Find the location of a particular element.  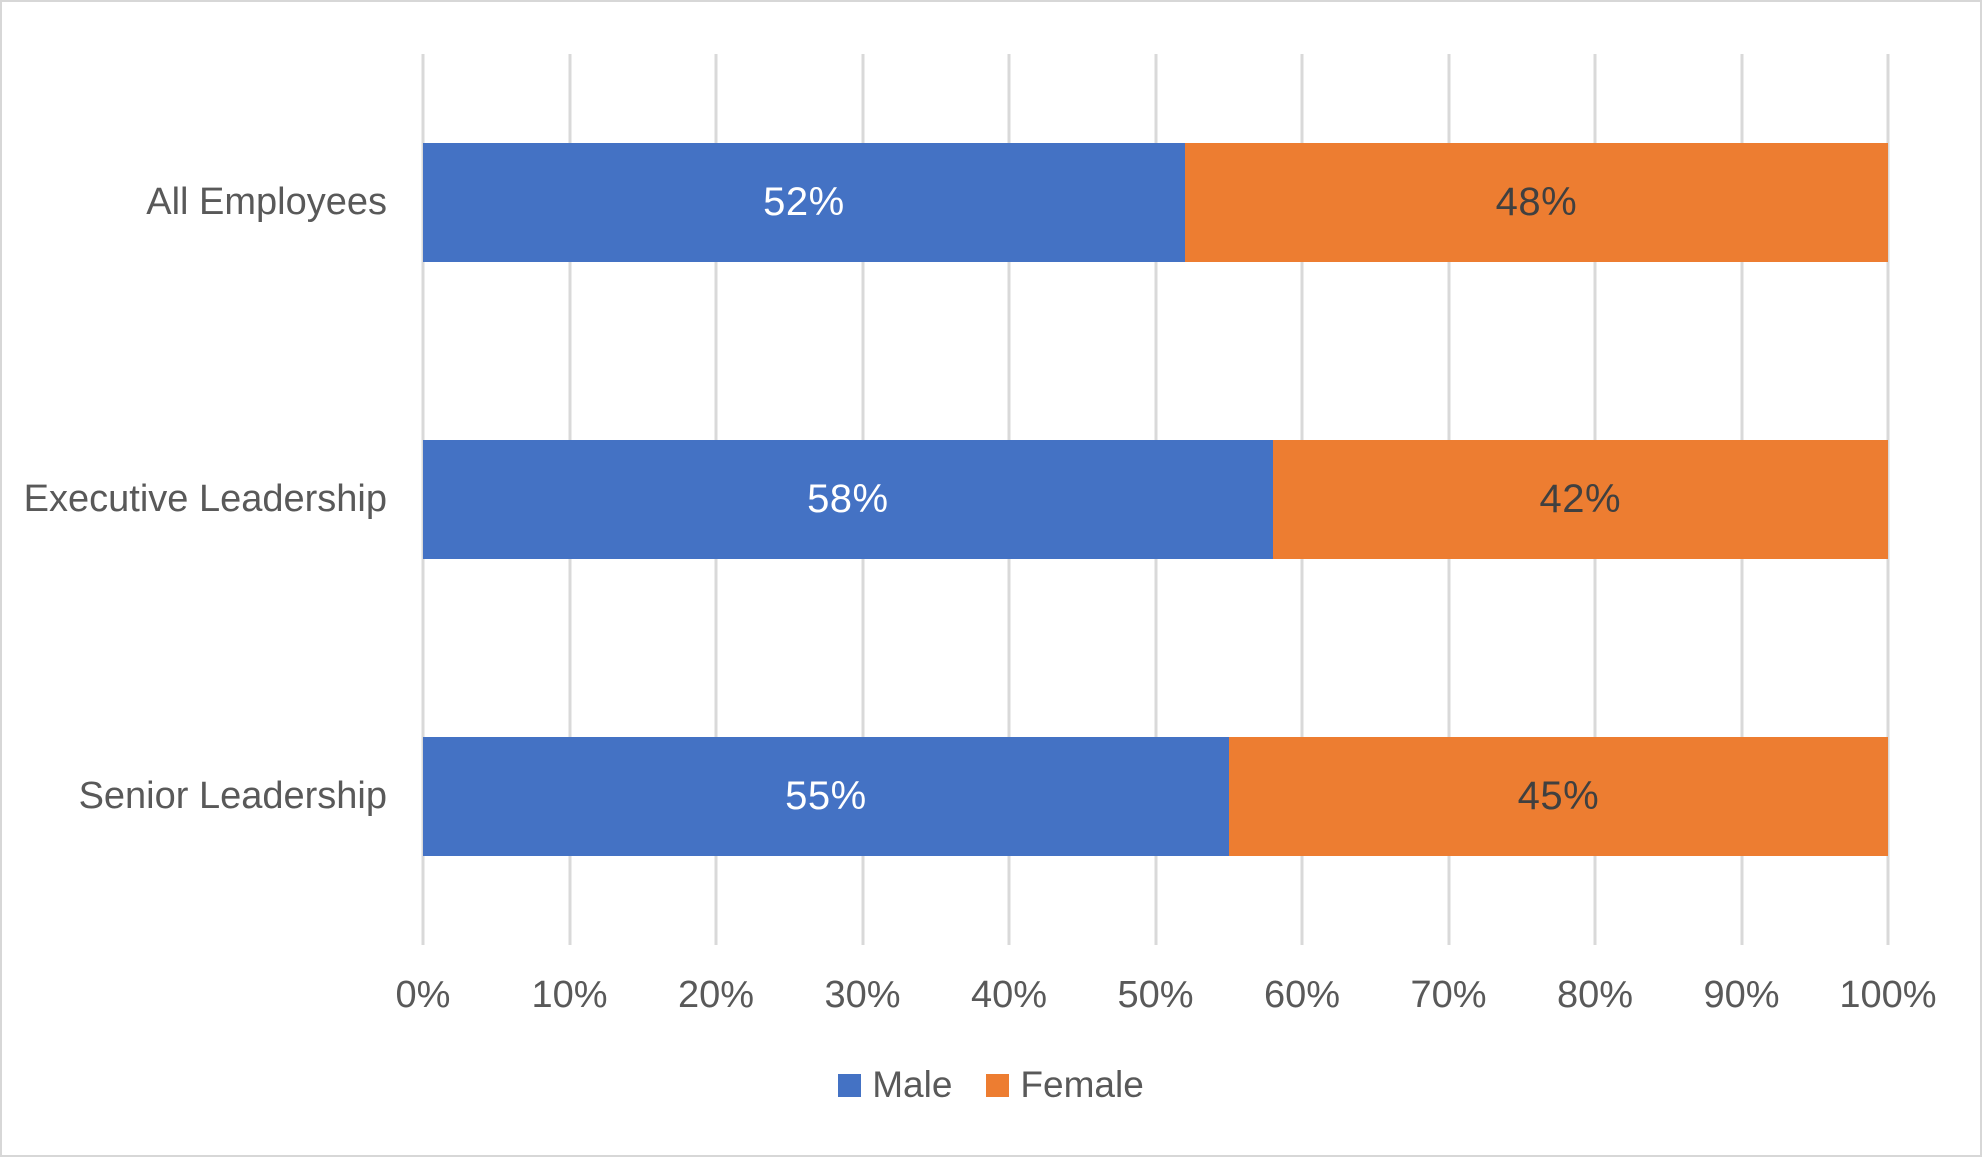

bar-segment-male: 55% is located at coordinates (826, 796).